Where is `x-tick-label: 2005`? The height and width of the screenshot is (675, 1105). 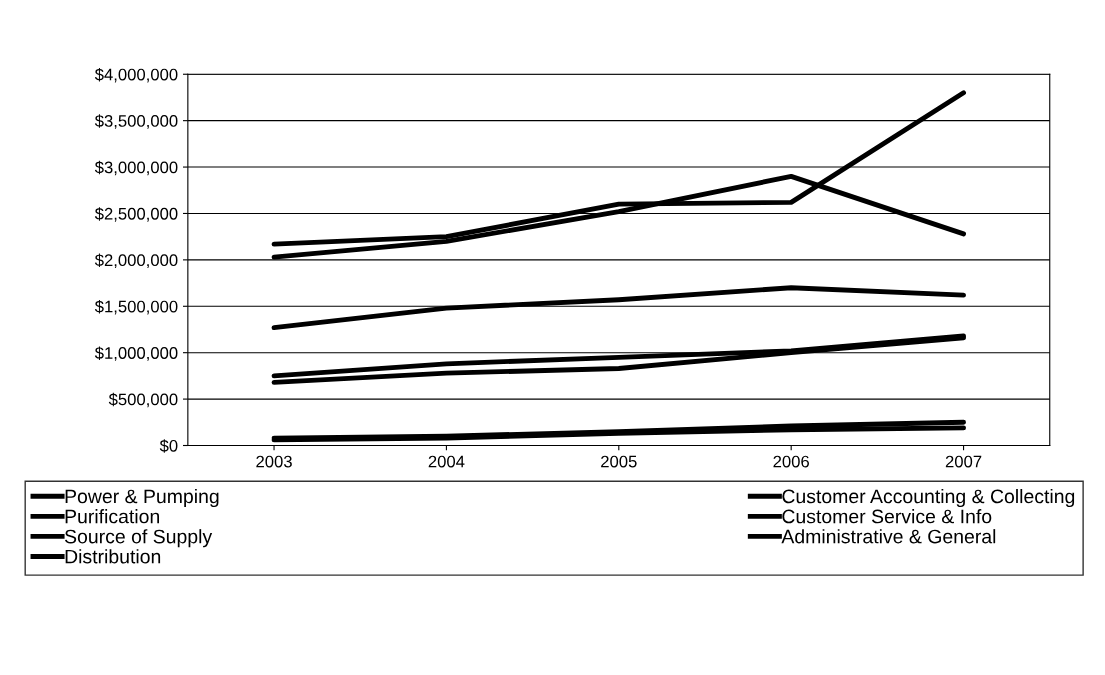 x-tick-label: 2005 is located at coordinates (619, 461).